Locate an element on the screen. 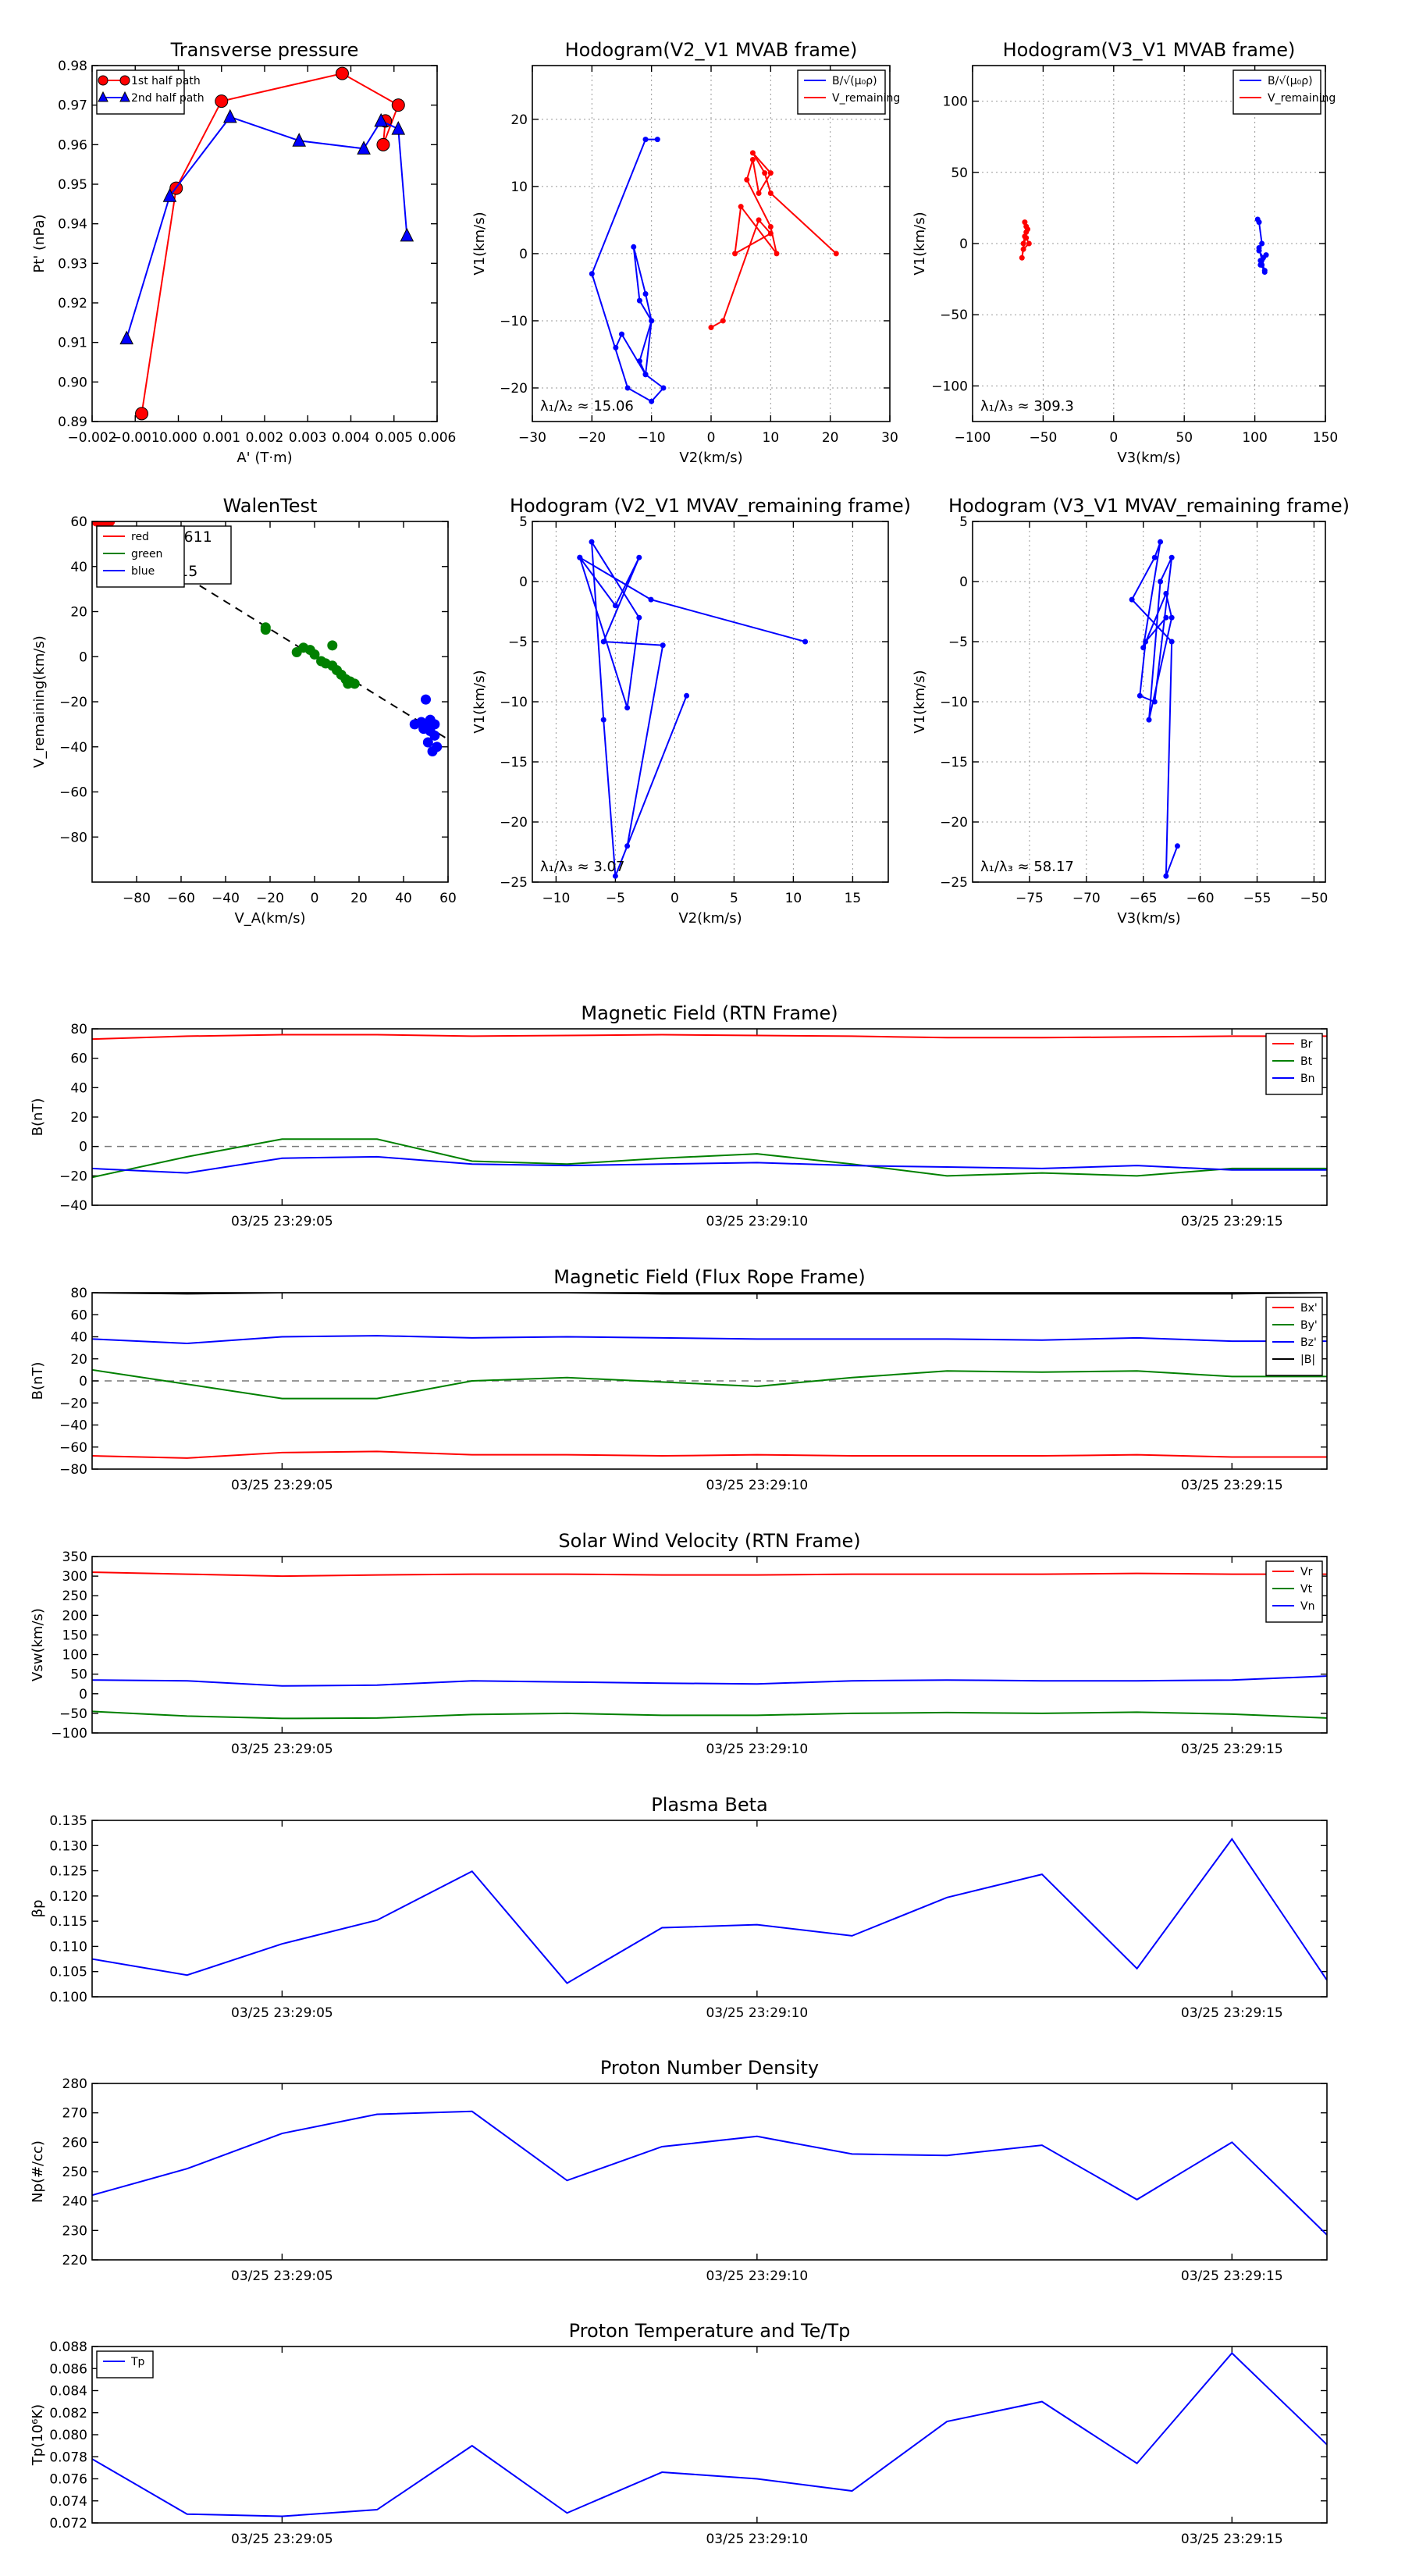  legend-label: red is located at coordinates (140, 537).